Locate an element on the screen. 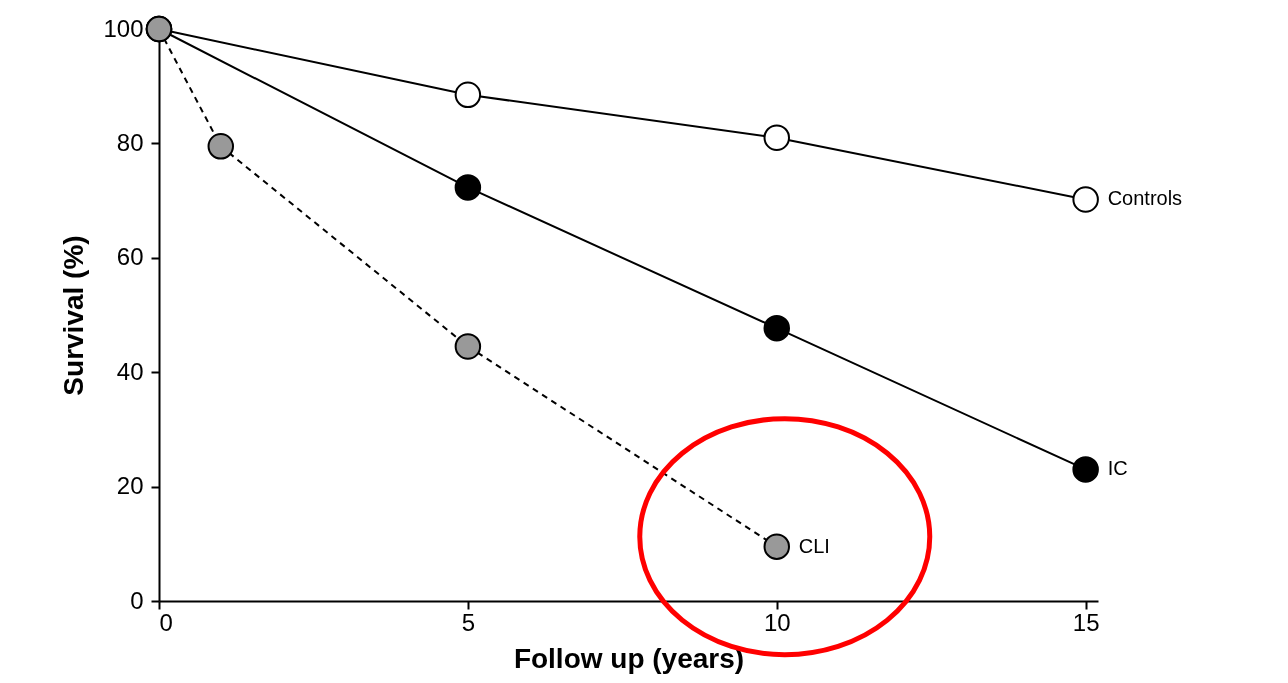 This screenshot has width=1288, height=683. y-tick-label: 80 is located at coordinates (130, 142).